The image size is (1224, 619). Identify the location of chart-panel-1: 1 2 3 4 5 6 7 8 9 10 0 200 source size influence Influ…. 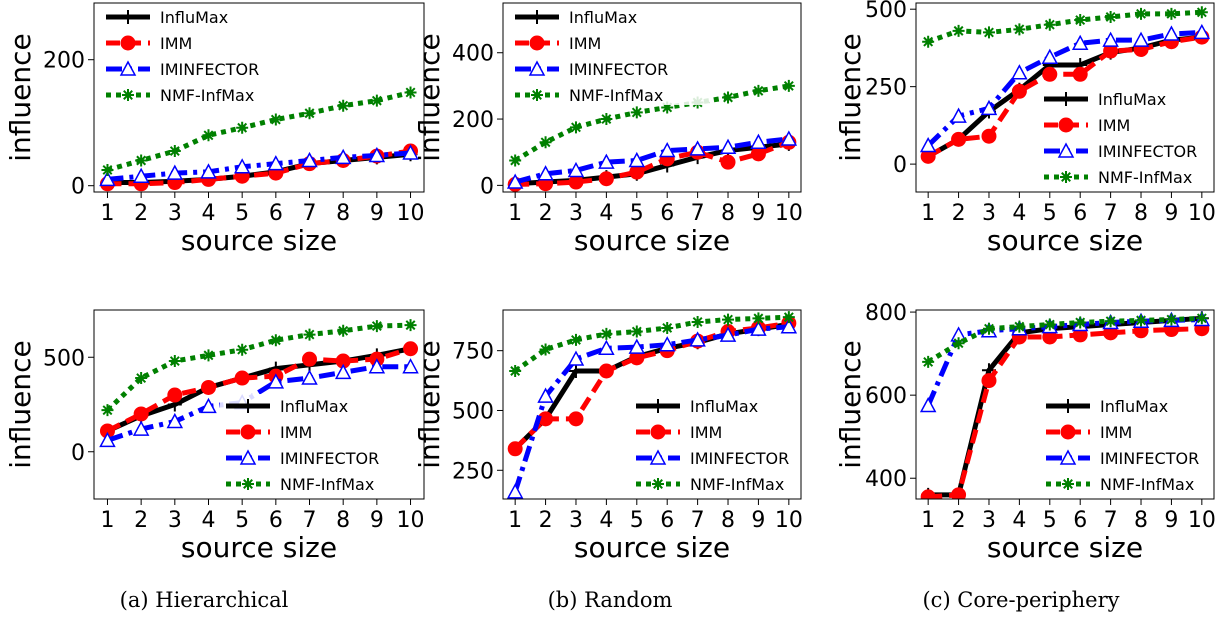
(214, 129).